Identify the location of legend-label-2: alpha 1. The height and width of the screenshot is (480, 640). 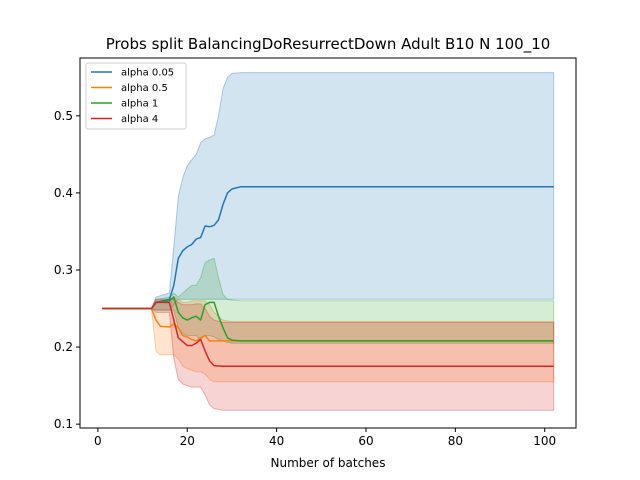
(139, 104).